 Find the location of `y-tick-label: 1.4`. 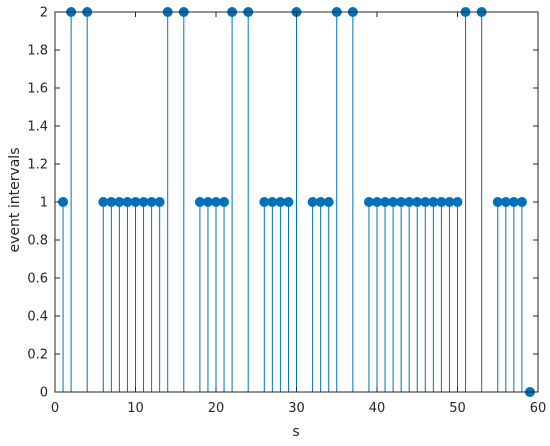

y-tick-label: 1.4 is located at coordinates (37, 127).